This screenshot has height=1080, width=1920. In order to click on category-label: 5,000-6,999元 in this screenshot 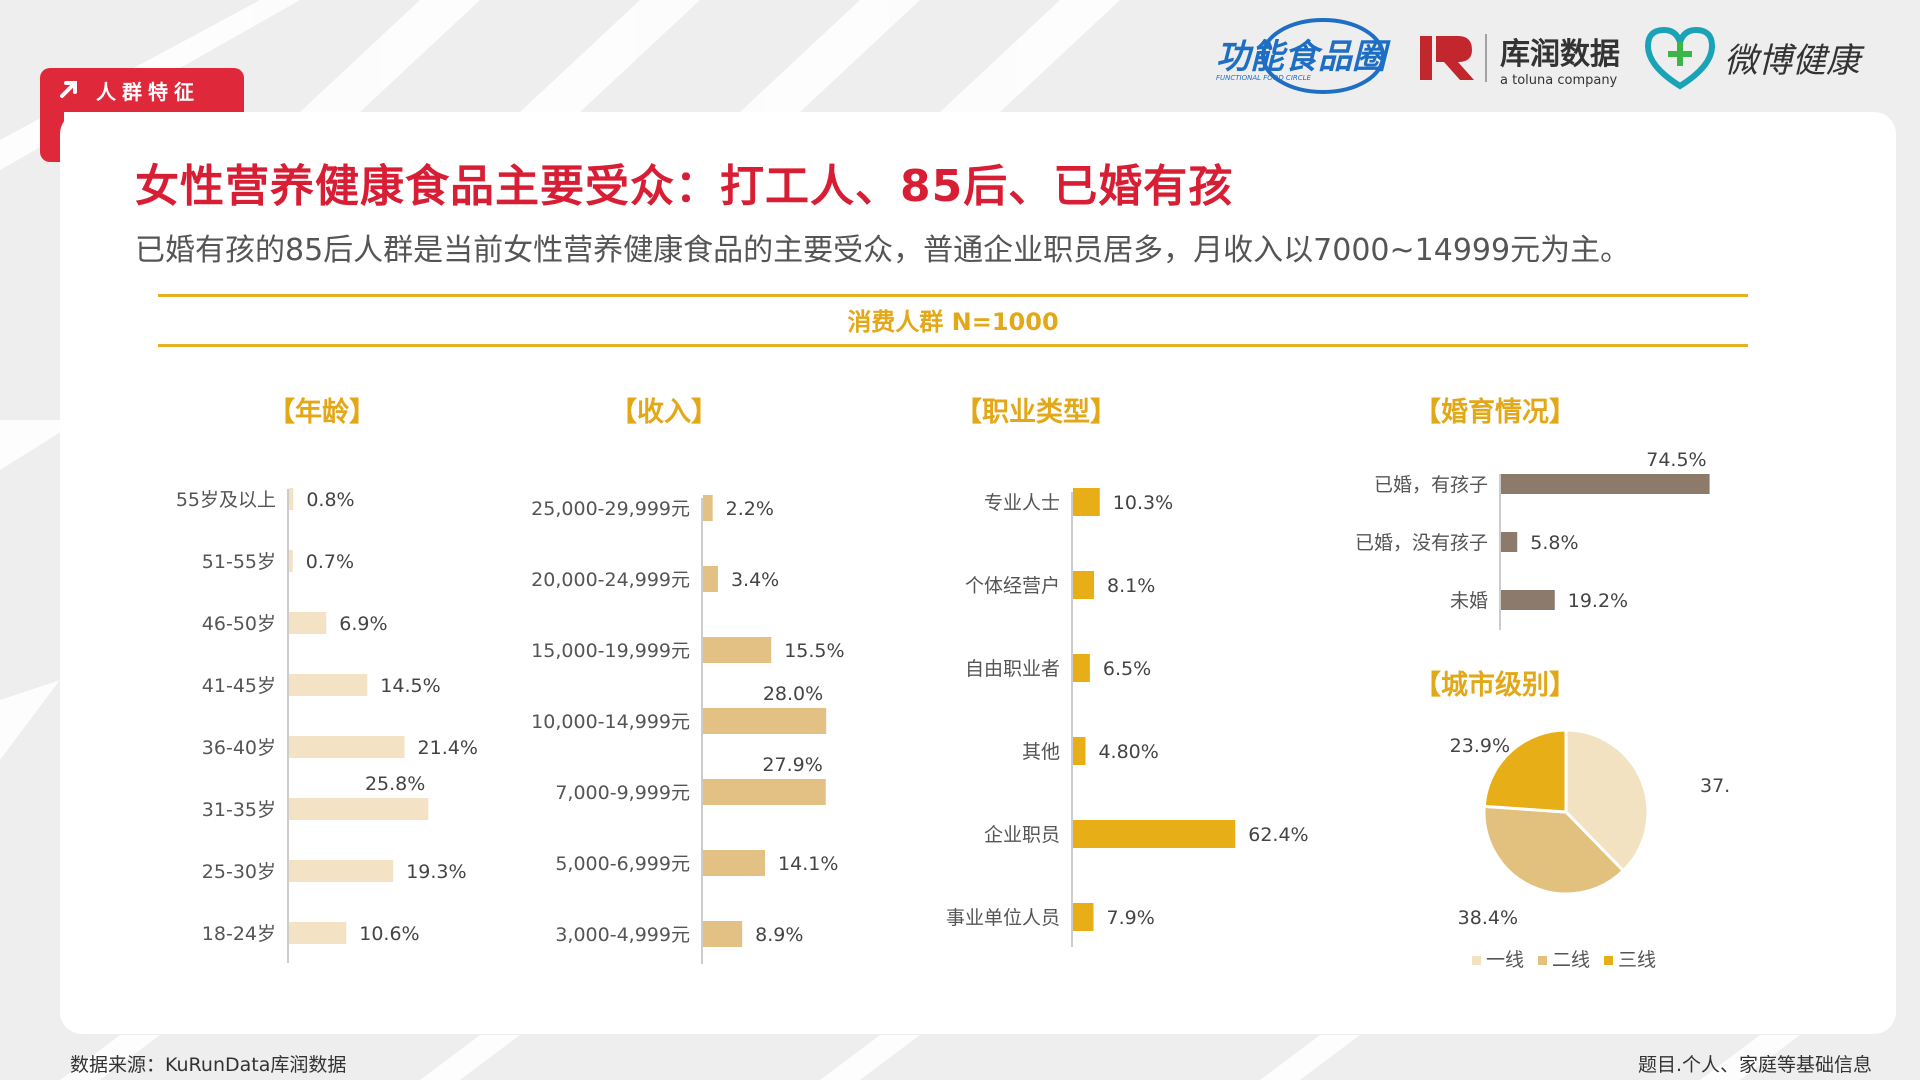, I will do `click(622, 864)`.